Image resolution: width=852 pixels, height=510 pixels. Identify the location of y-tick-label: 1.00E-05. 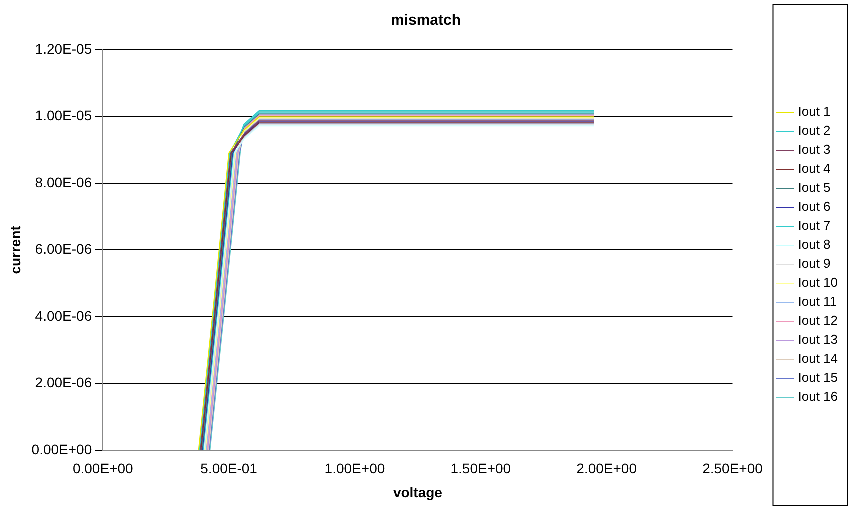
(63, 116).